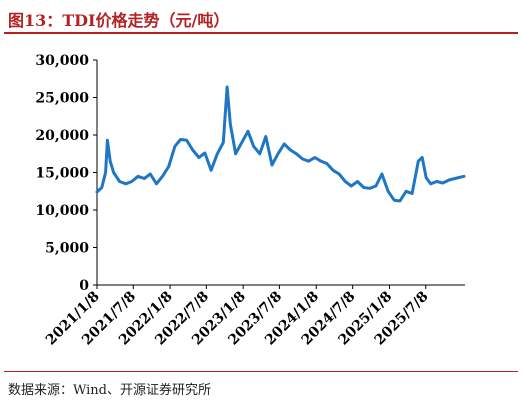 The height and width of the screenshot is (405, 522). What do you see at coordinates (109, 390) in the screenshot?
I see `source-note: 数据来源：Wind、开源证券研究所` at bounding box center [109, 390].